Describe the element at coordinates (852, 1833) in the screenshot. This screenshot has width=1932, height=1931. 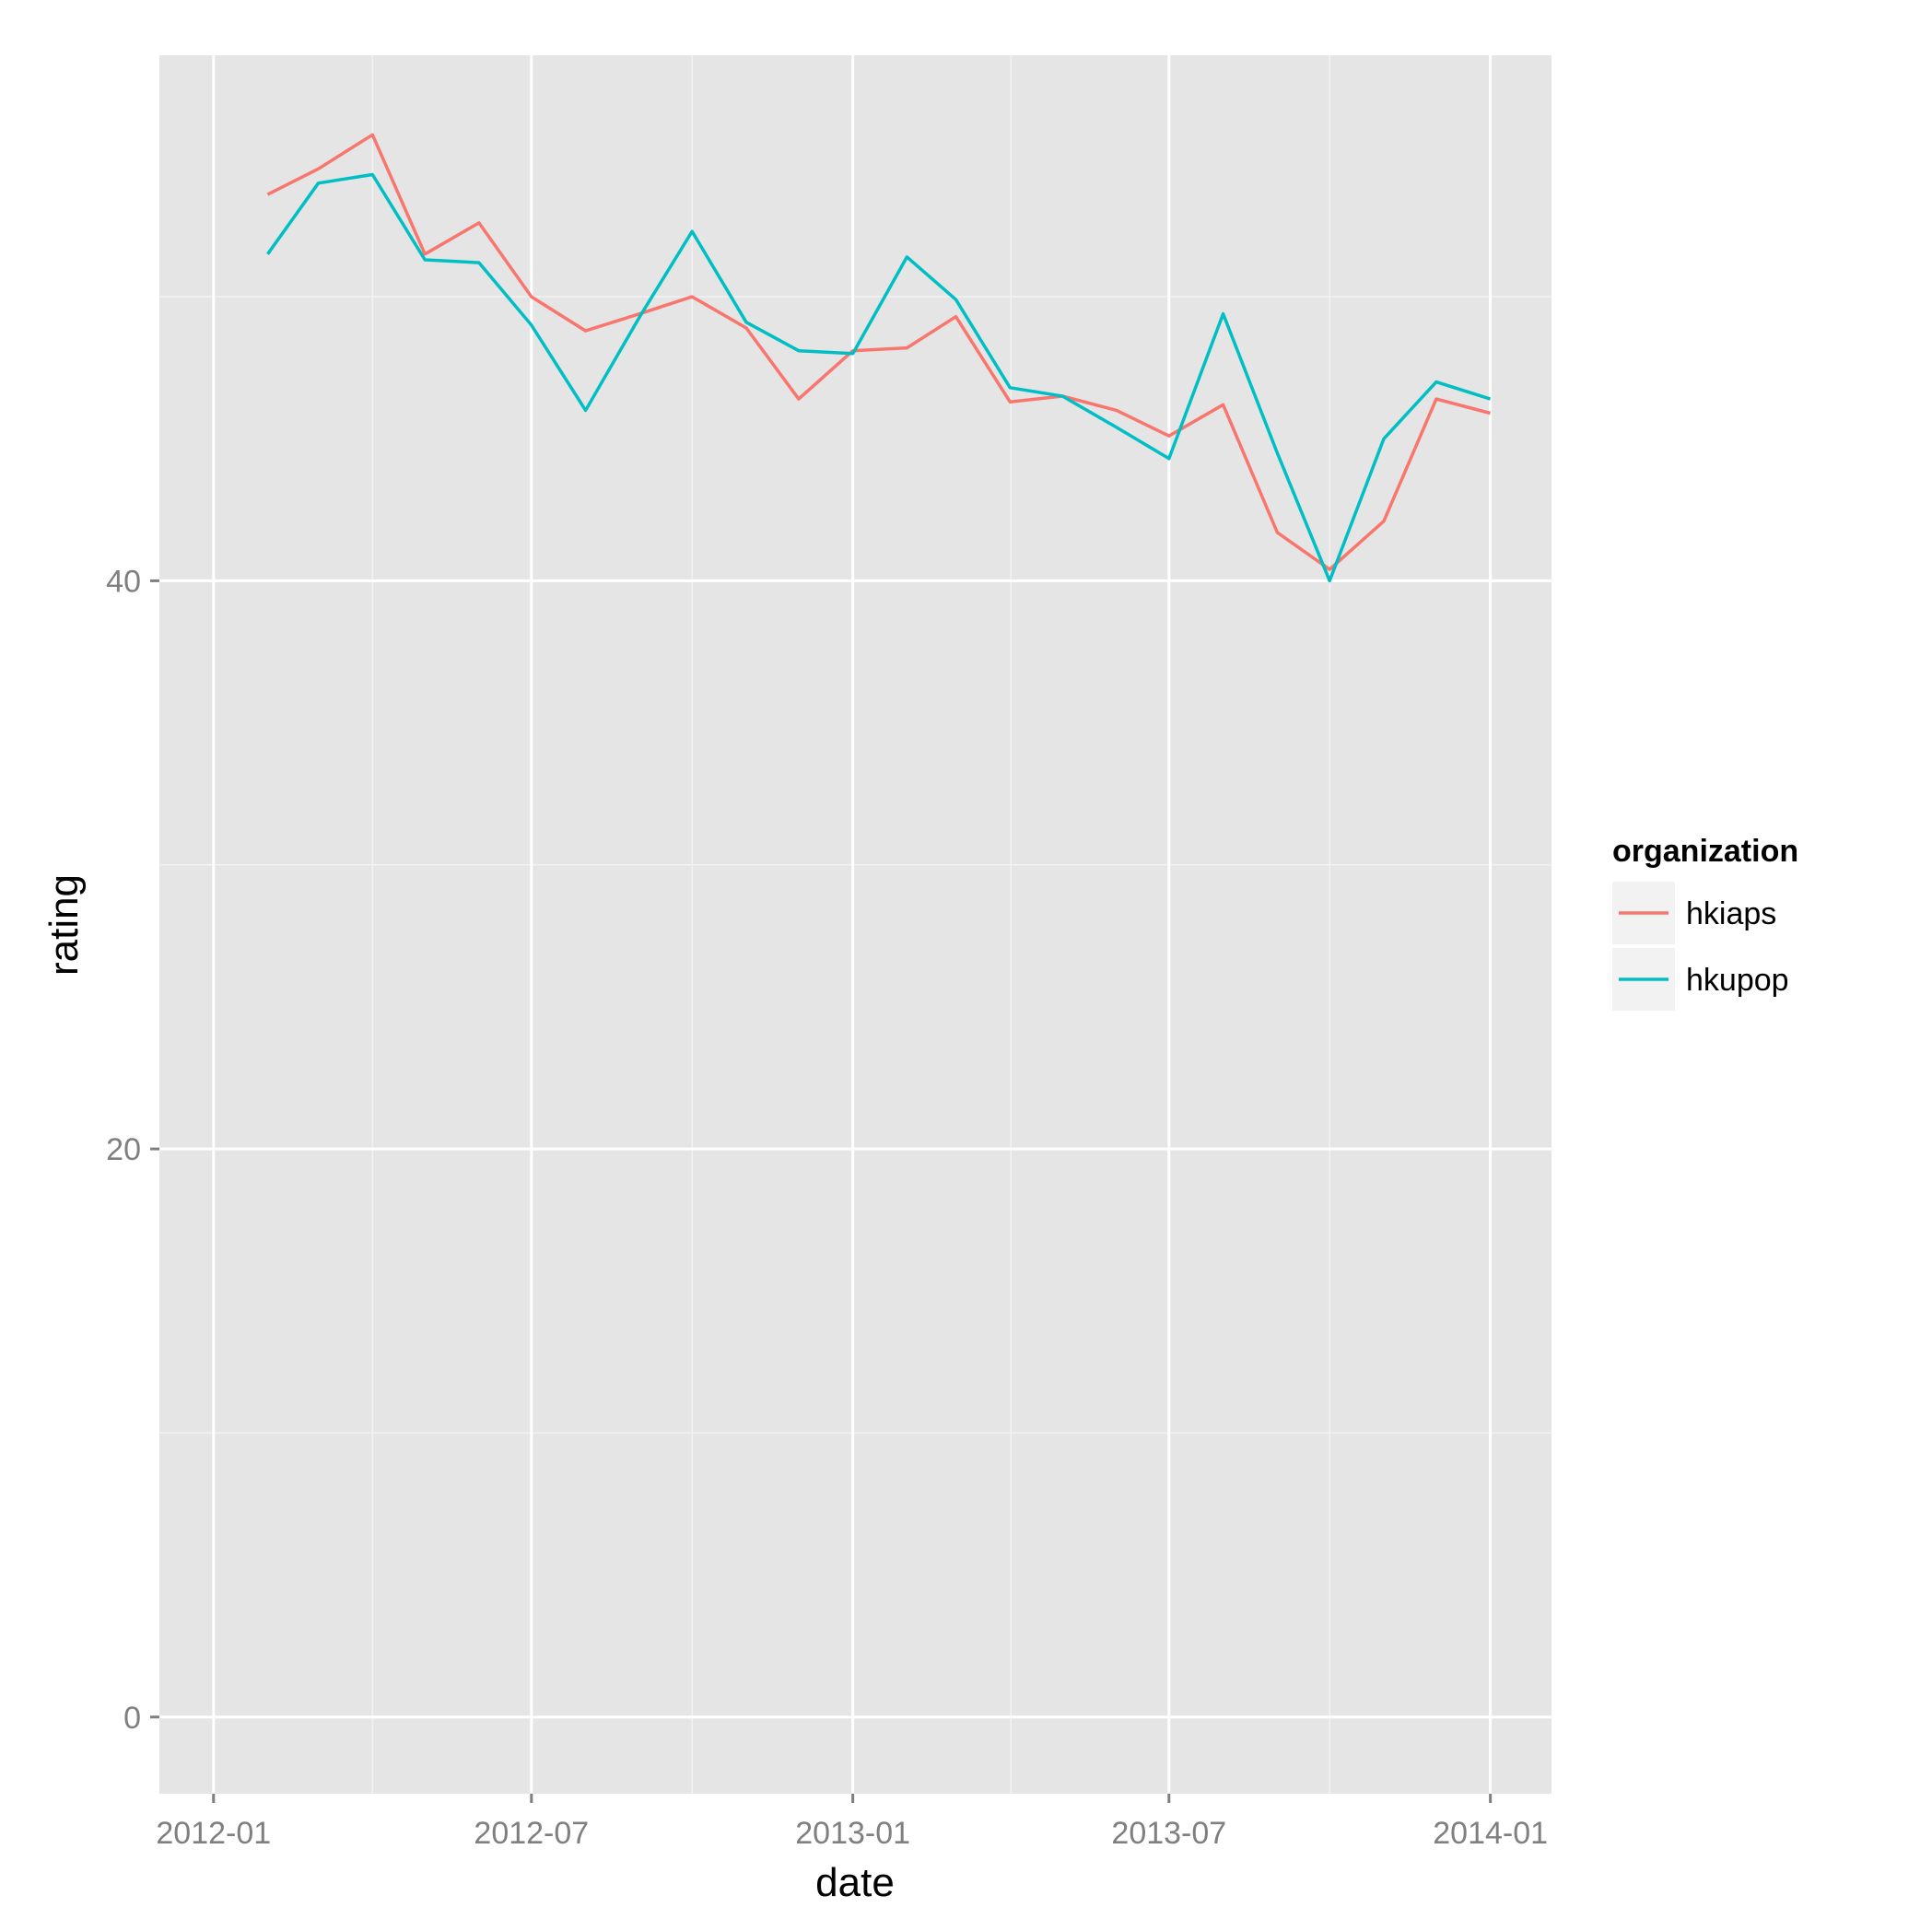
I see `x-tick-label: 2013-01` at that location.